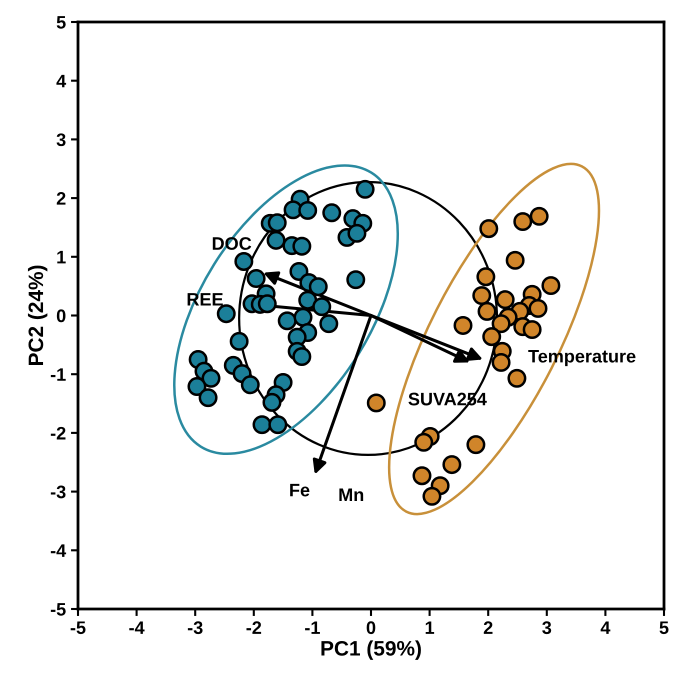 Image resolution: width=674 pixels, height=679 pixels. I want to click on x-tick-label: 4, so click(605, 627).